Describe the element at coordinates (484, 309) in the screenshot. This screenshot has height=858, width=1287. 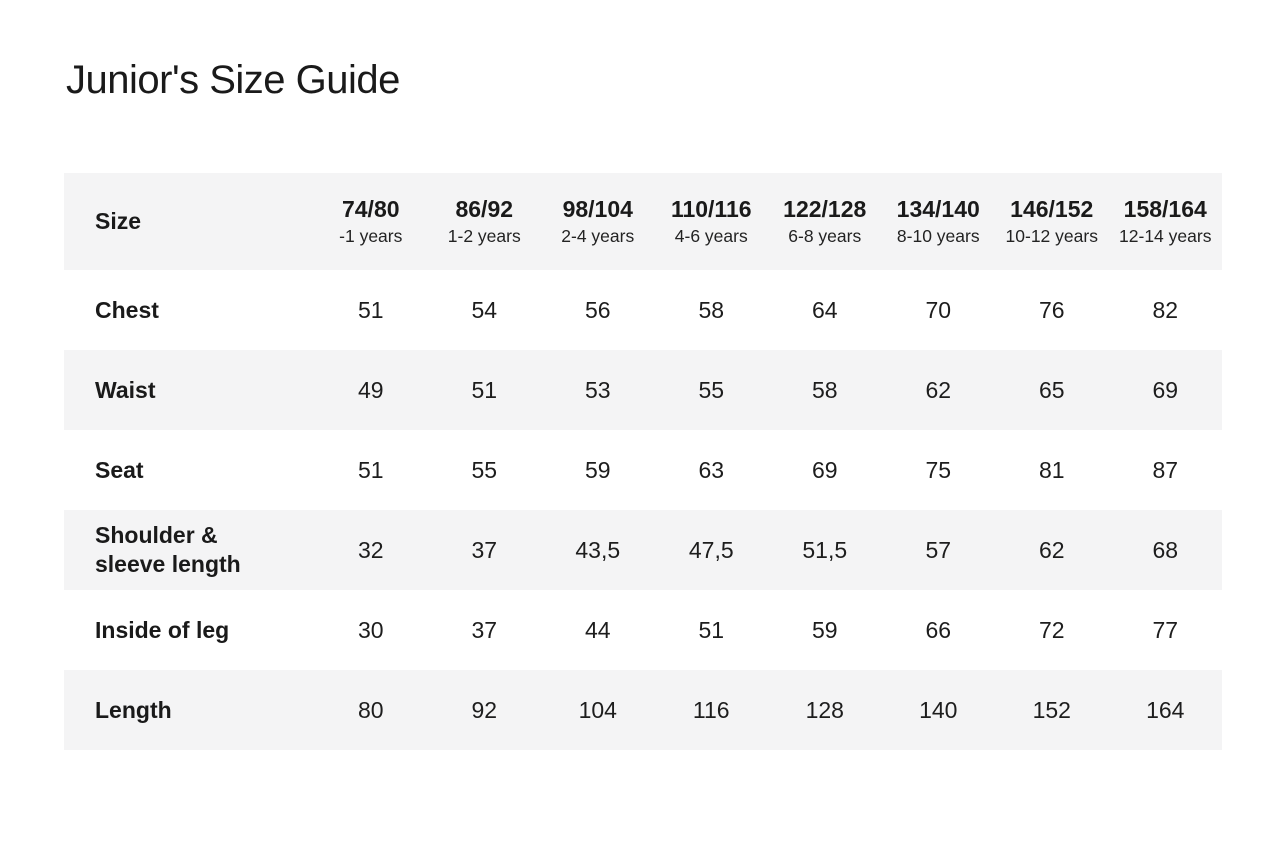
I see `measurement-value: 54` at that location.